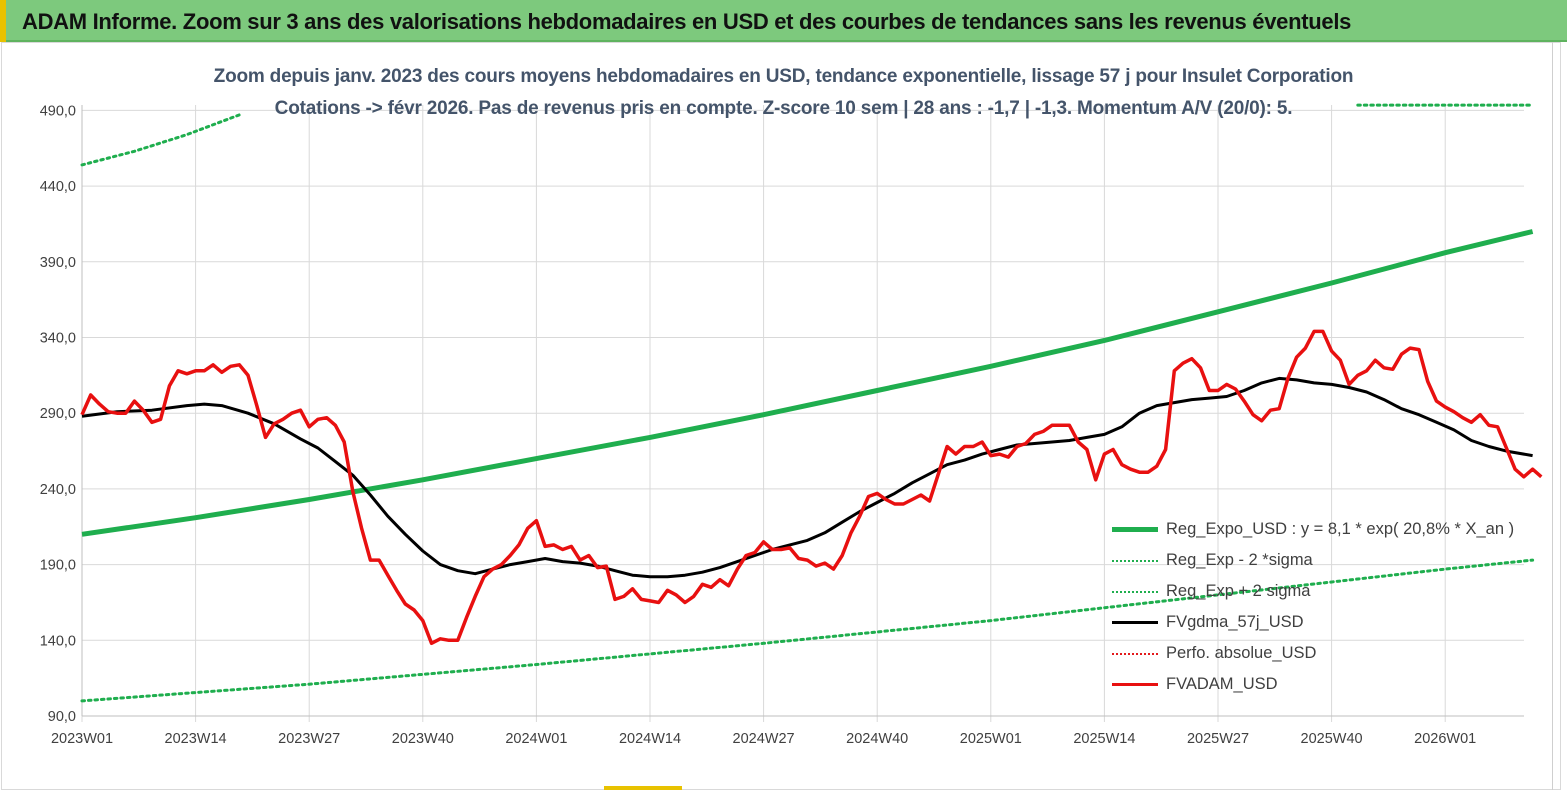  I want to click on x-tick-label: 2025W27, so click(1218, 739).